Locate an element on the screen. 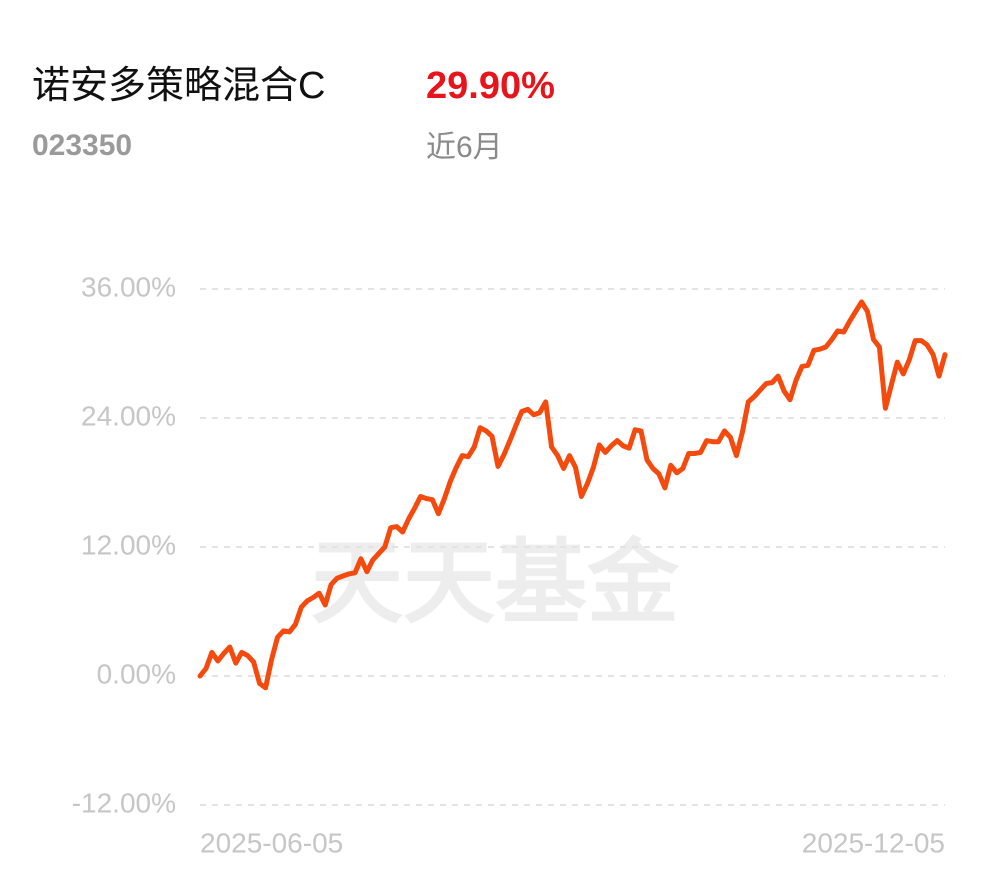 Image resolution: width=990 pixels, height=878 pixels. y-tick-label: 12.00% is located at coordinates (128, 544).